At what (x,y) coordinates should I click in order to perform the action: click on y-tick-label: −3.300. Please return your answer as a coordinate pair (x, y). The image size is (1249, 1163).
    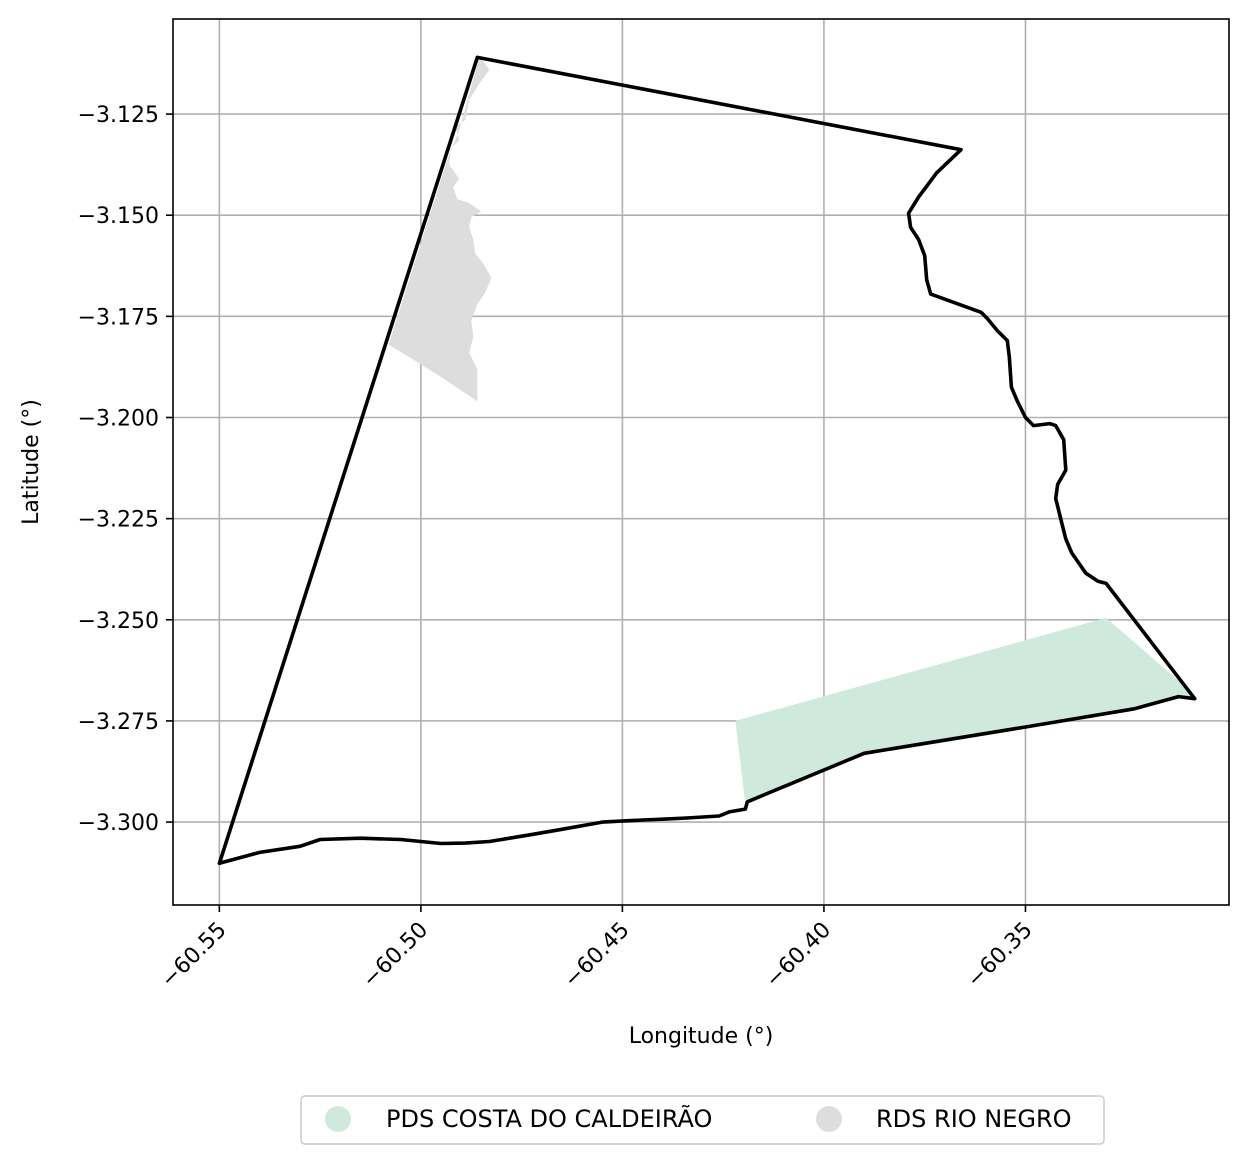
    Looking at the image, I should click on (118, 823).